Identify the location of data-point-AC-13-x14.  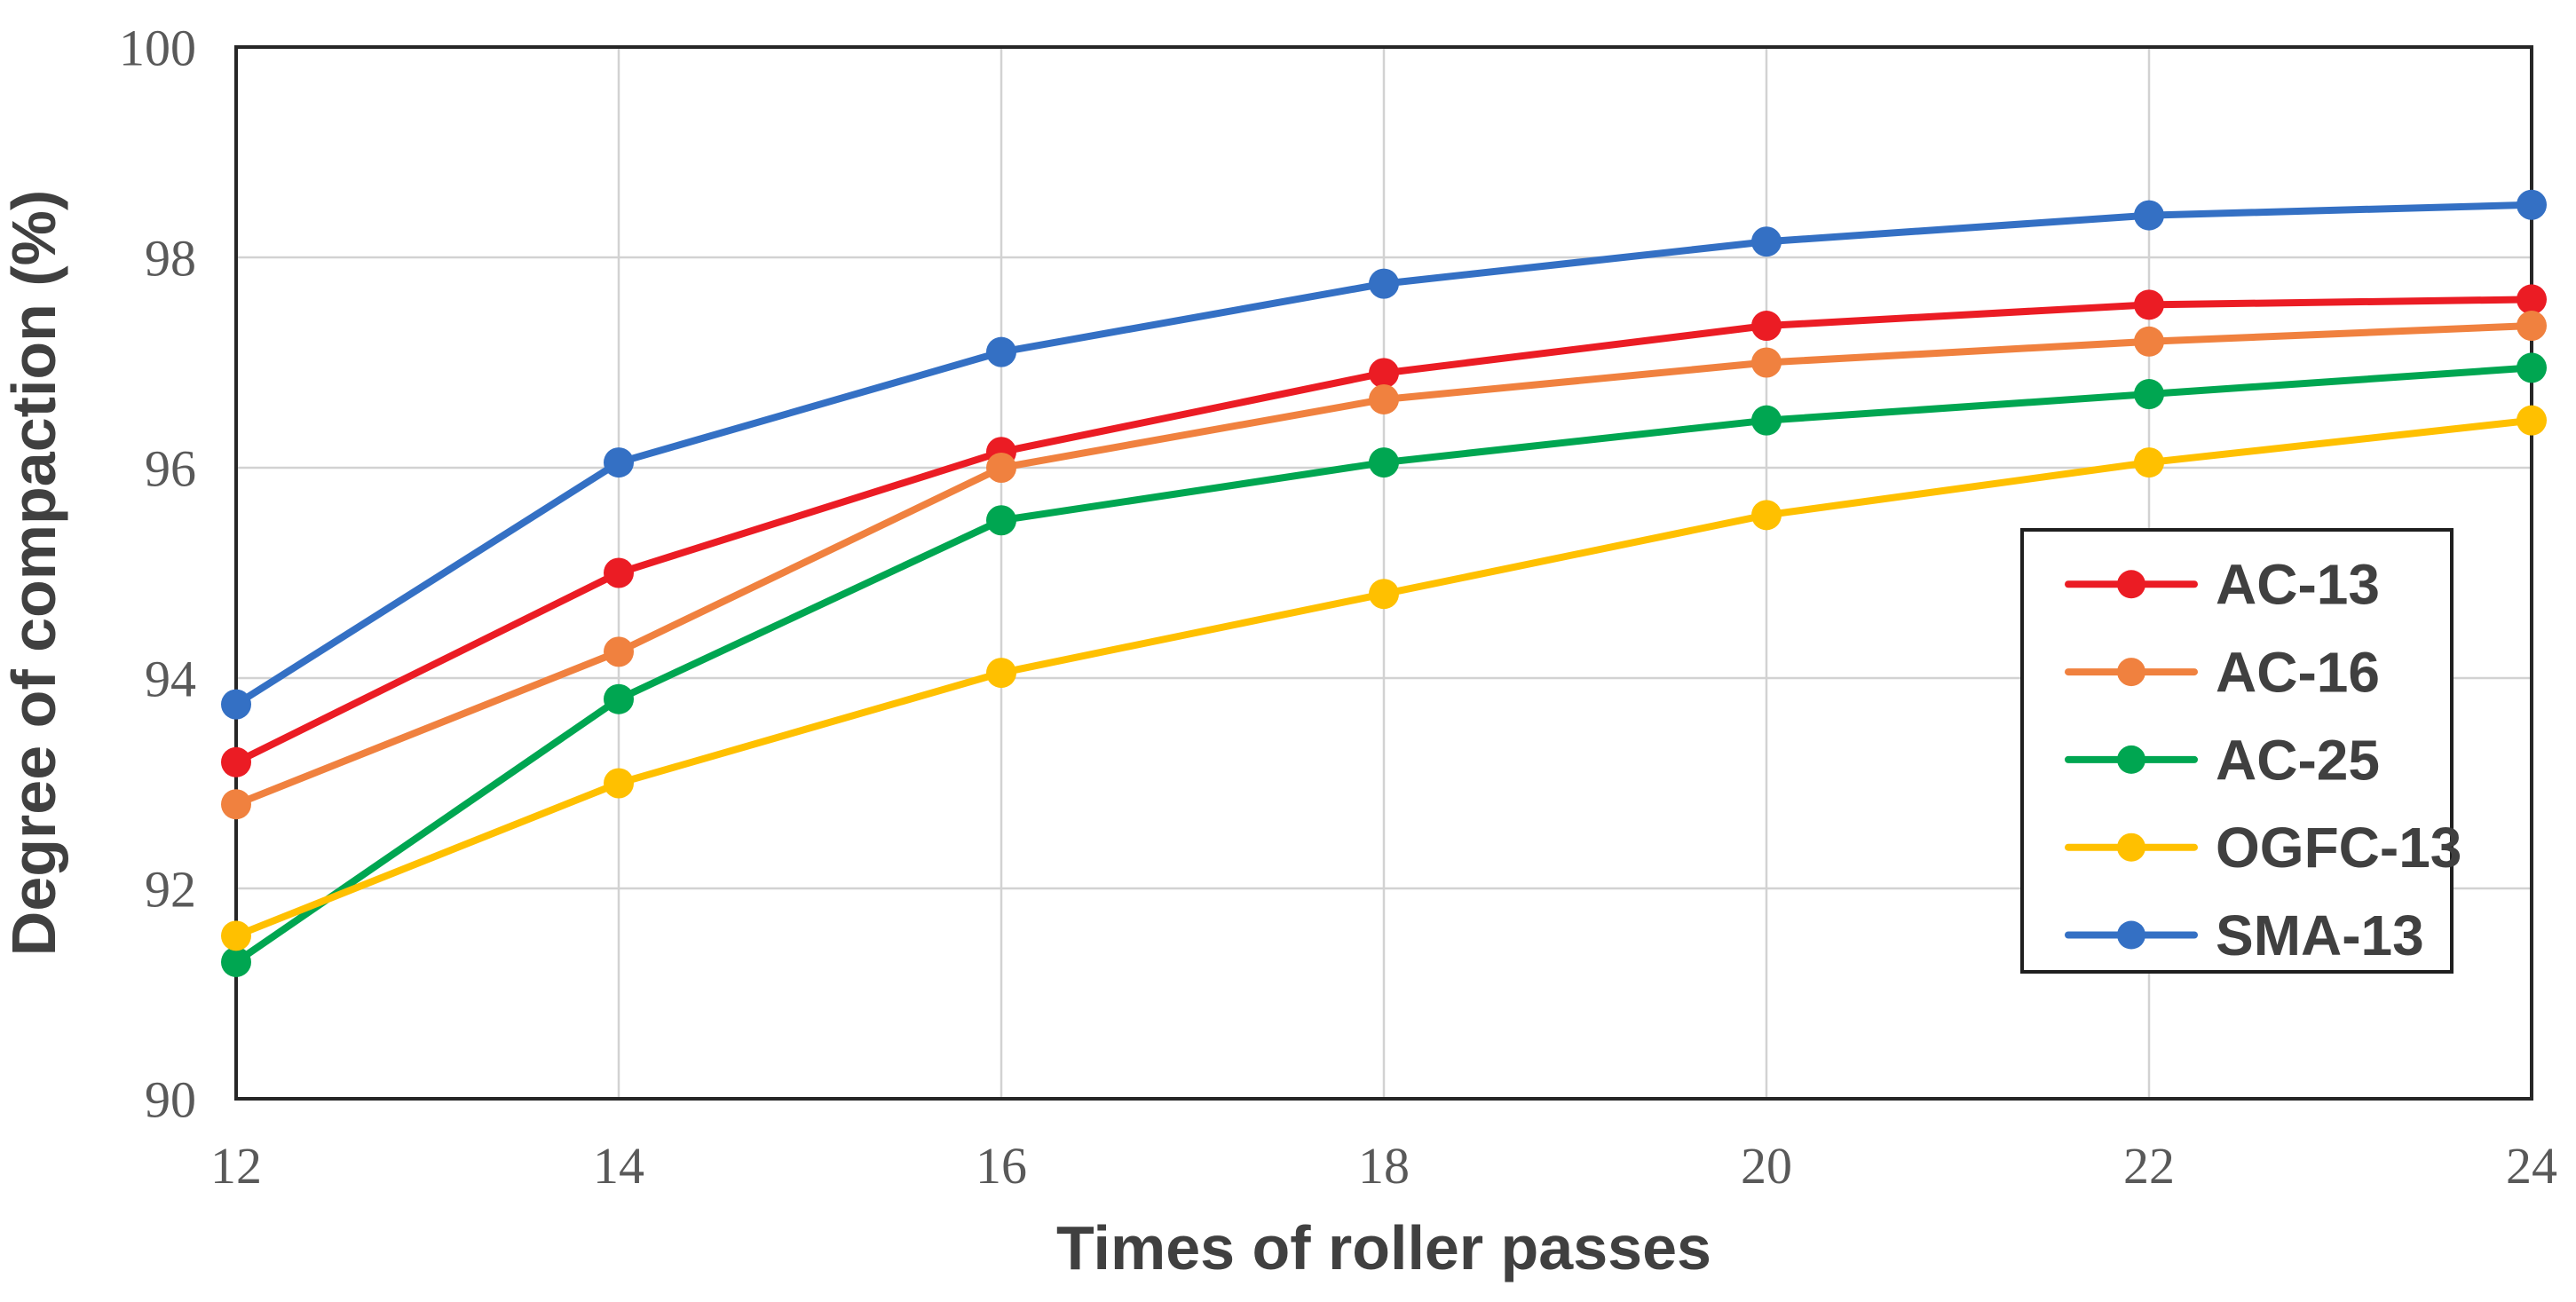
(619, 572).